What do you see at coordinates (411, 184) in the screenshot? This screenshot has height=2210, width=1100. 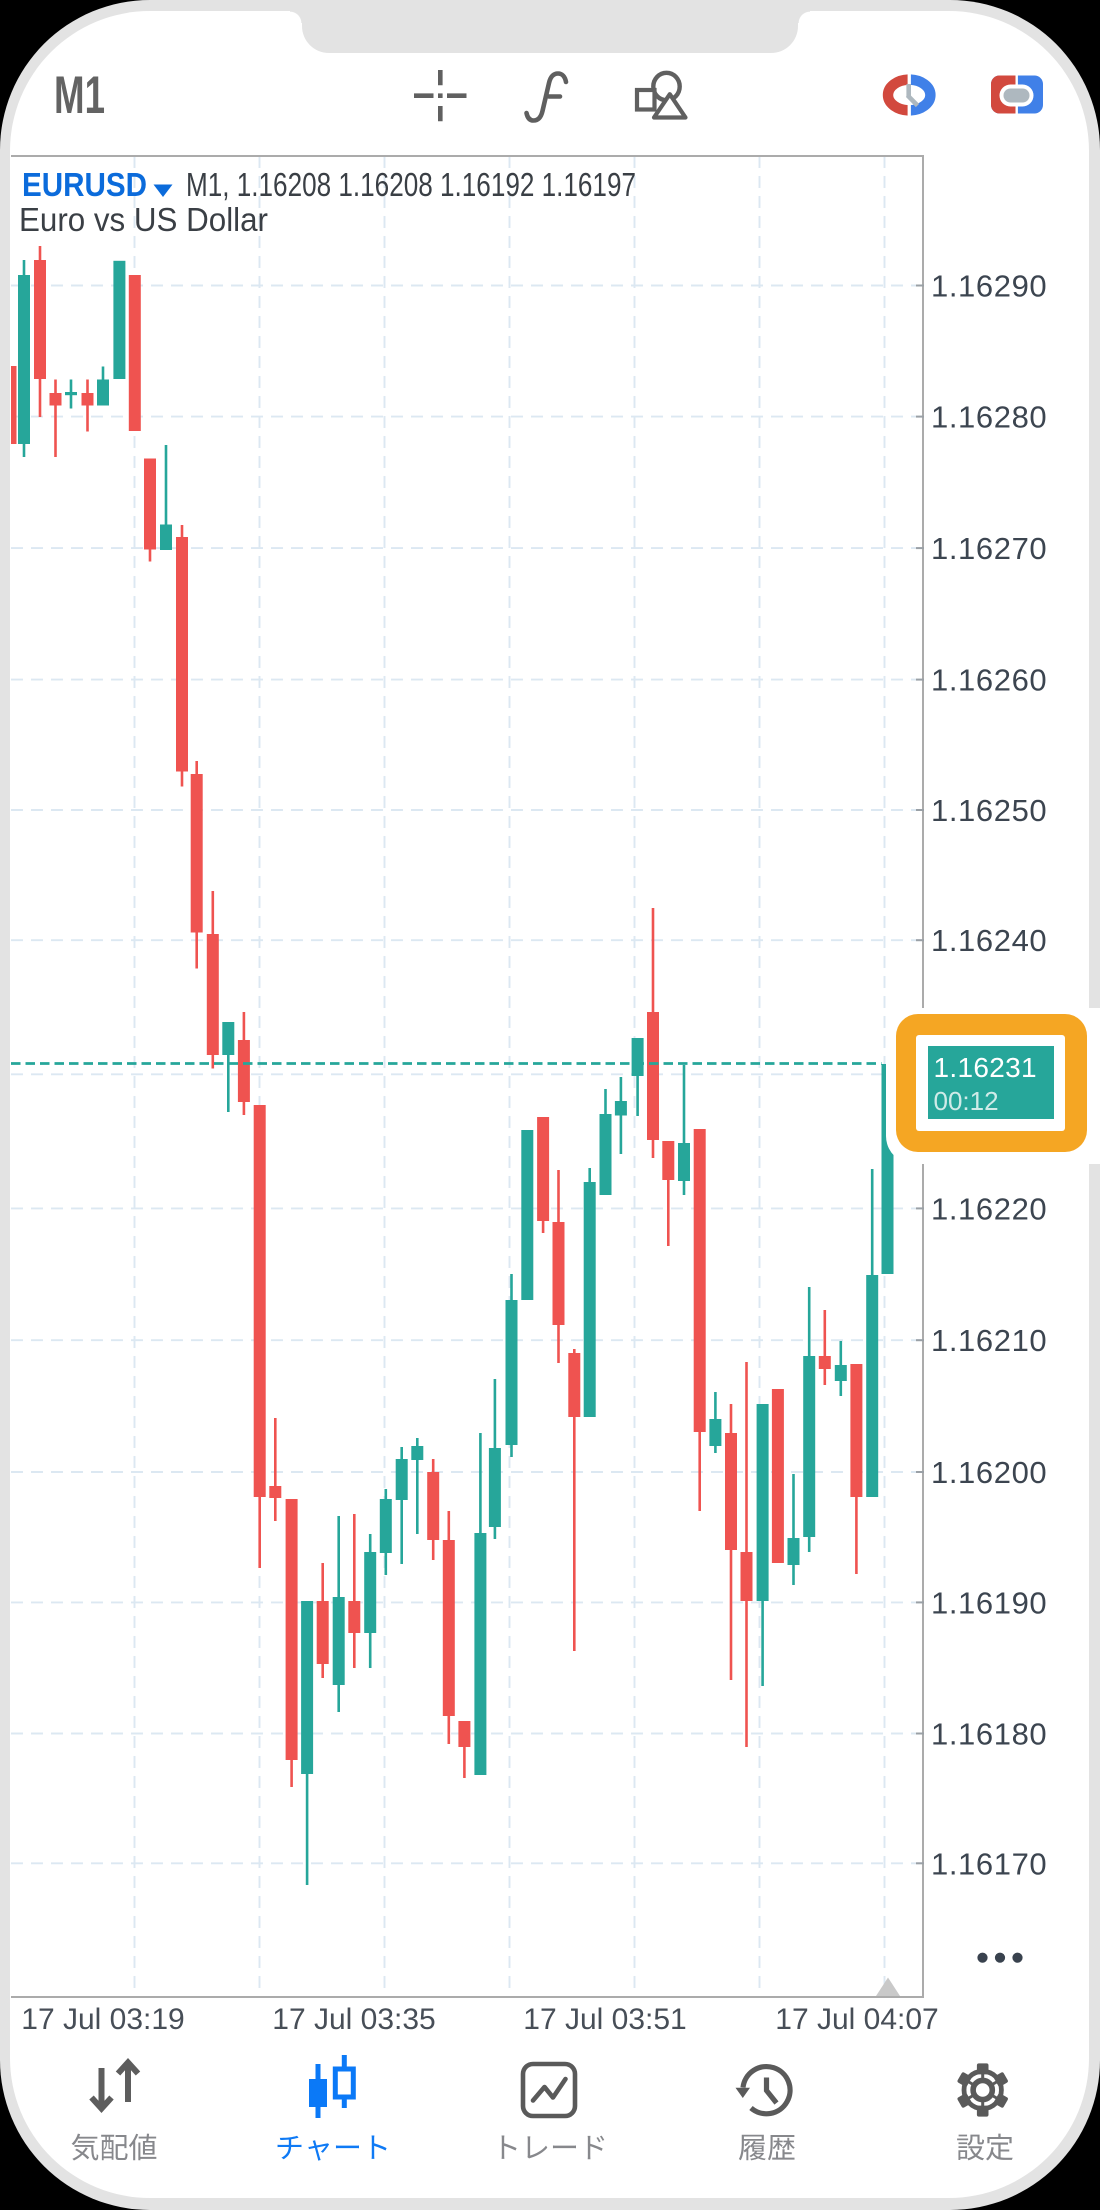 I see `svg-text:M1, 1.16208 1.16208 1.16192 1.: M1, 1.16208 1.16208 1.16192 1.16197` at bounding box center [411, 184].